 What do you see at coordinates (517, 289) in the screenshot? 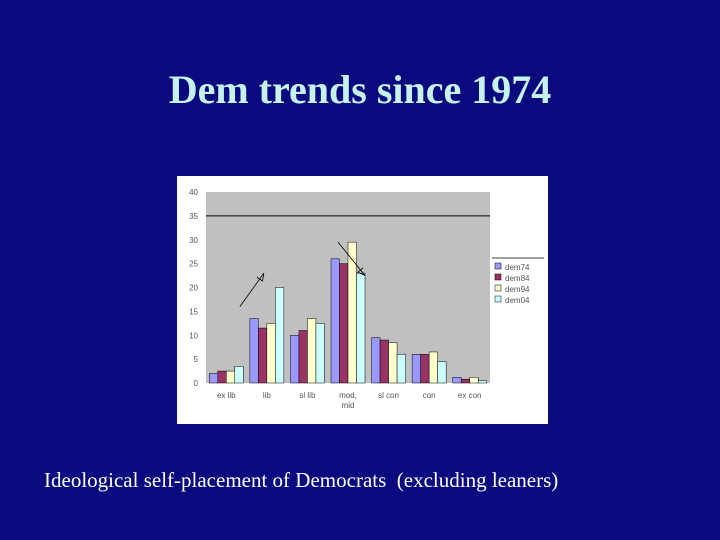
I see `legend-label-dem94: dem94` at bounding box center [517, 289].